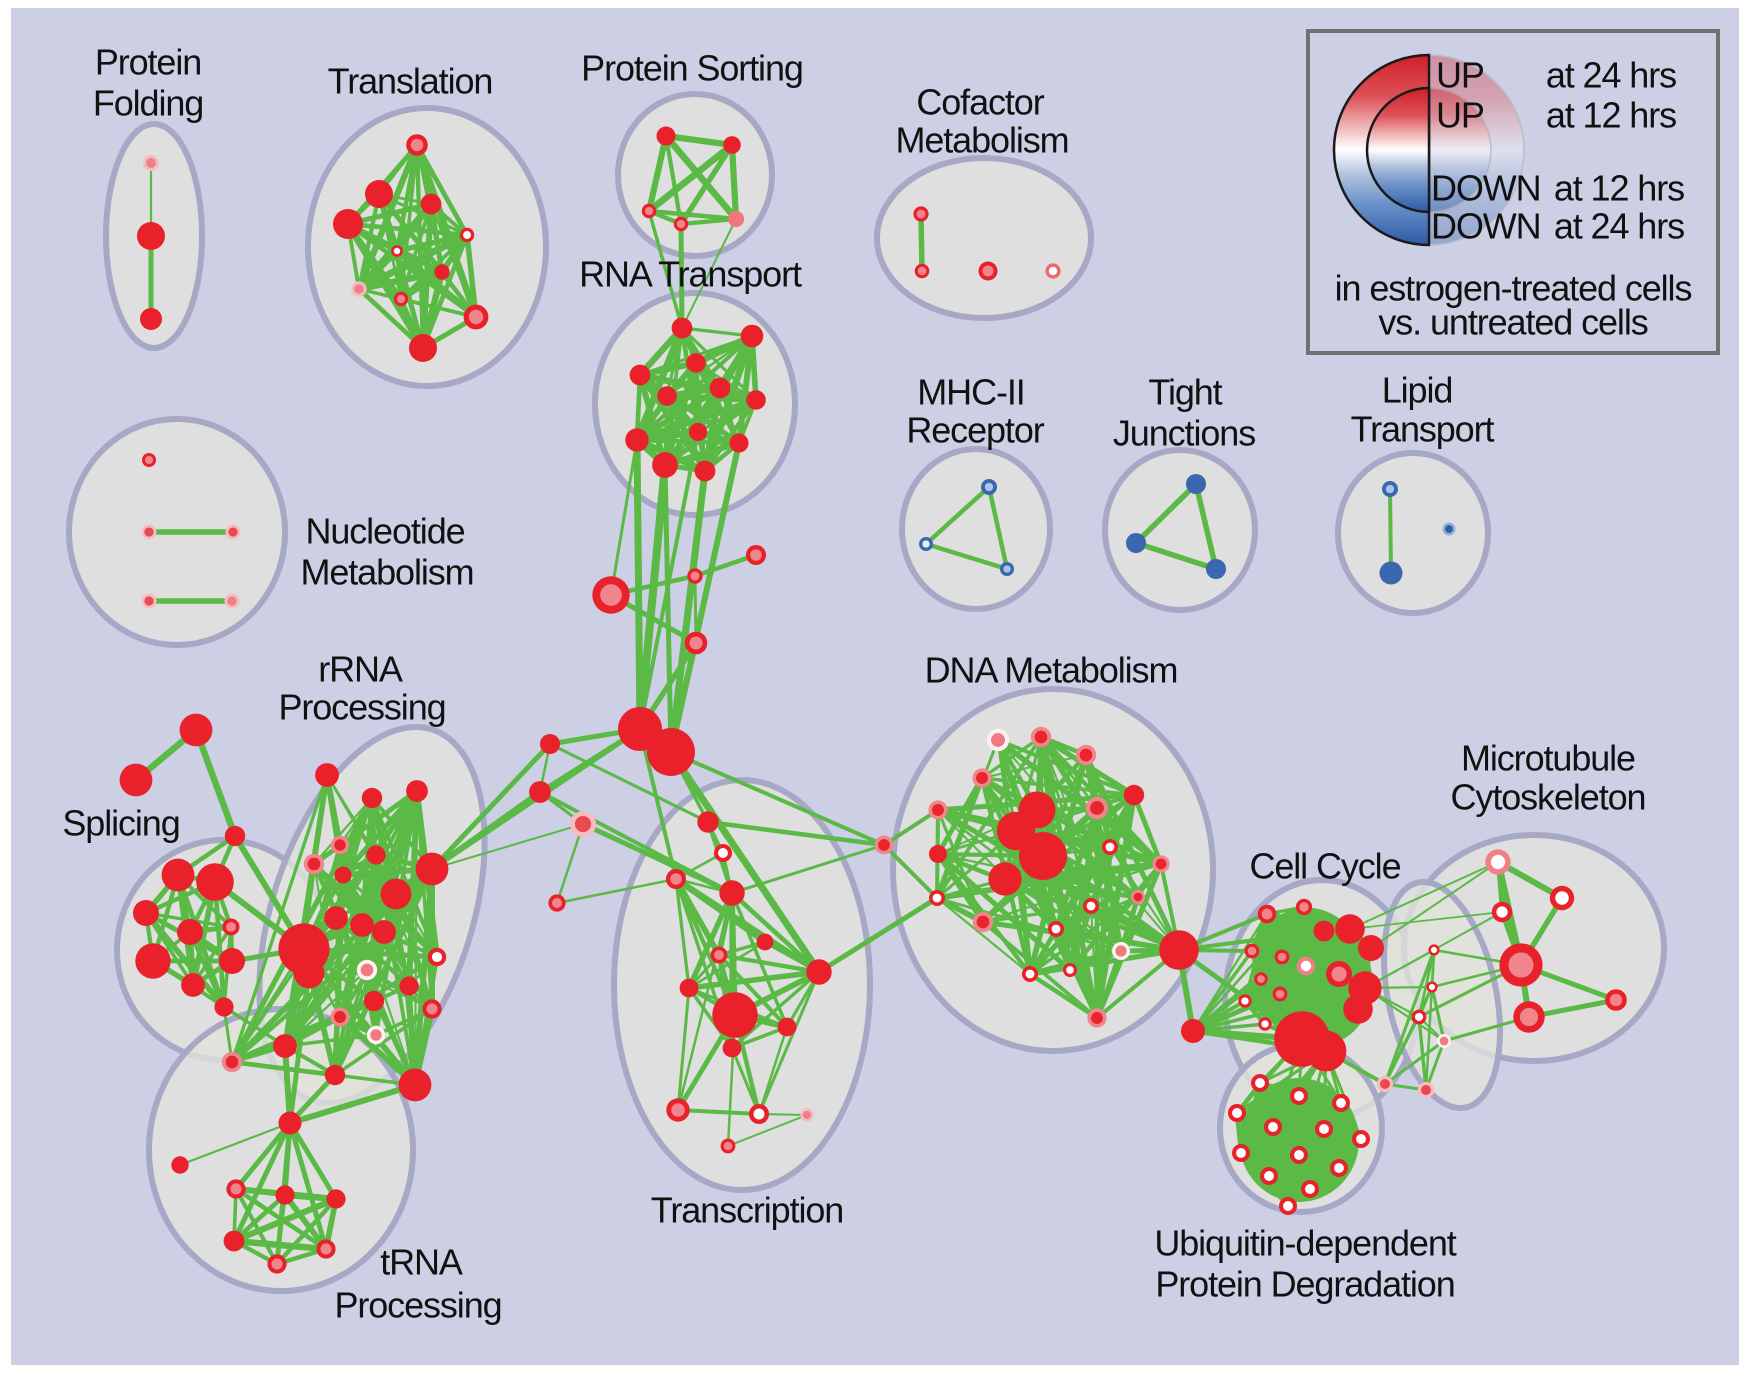 The image size is (1750, 1381). Describe the element at coordinates (1417, 390) in the screenshot. I see `svg-text: Lipid` at that location.